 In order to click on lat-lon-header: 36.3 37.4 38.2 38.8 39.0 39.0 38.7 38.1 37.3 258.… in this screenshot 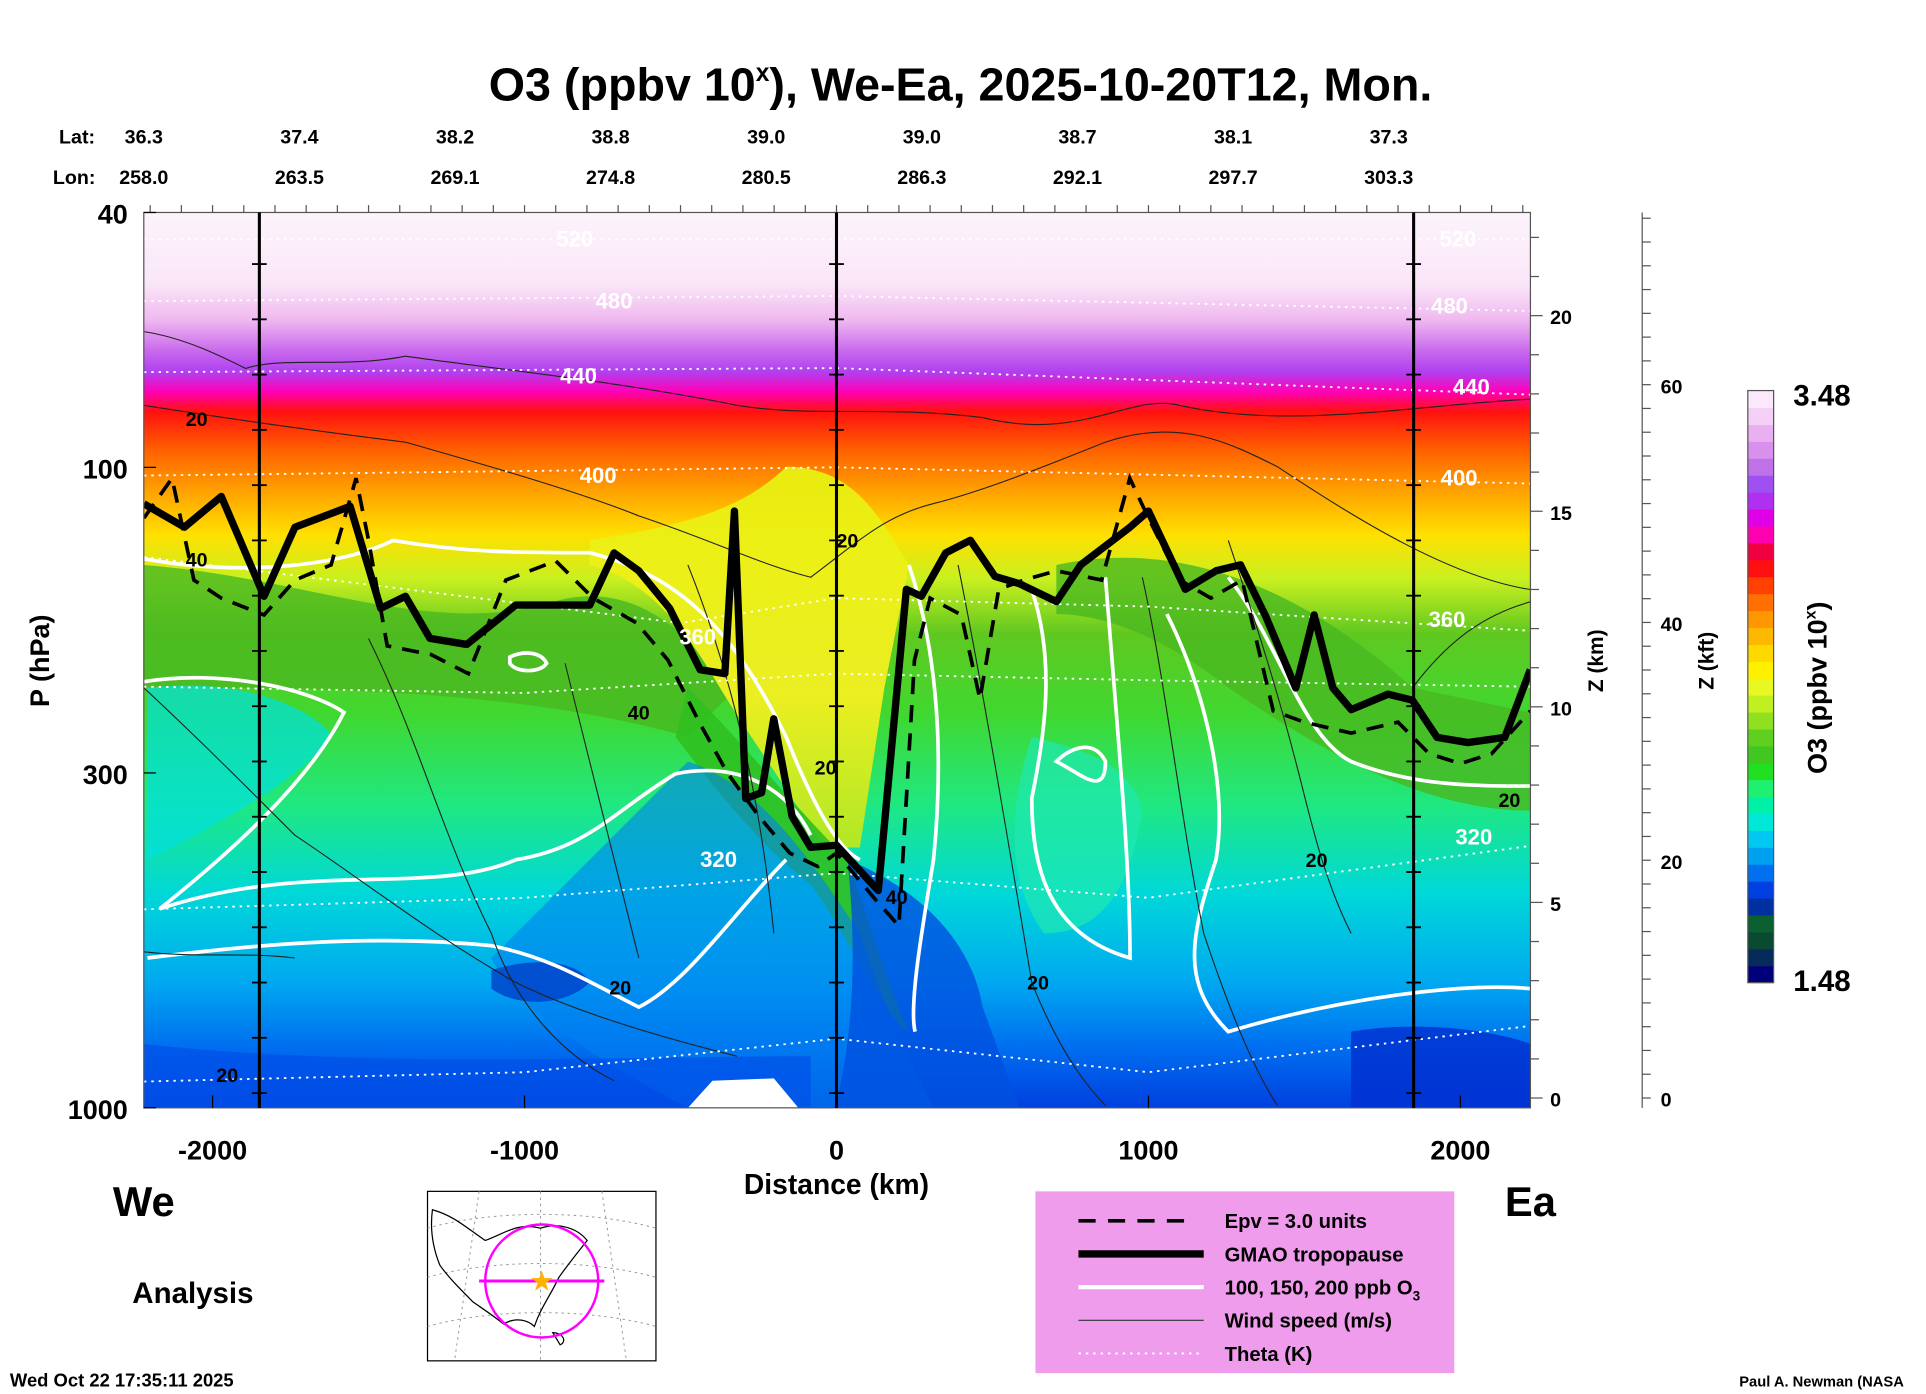, I will do `click(766, 158)`.